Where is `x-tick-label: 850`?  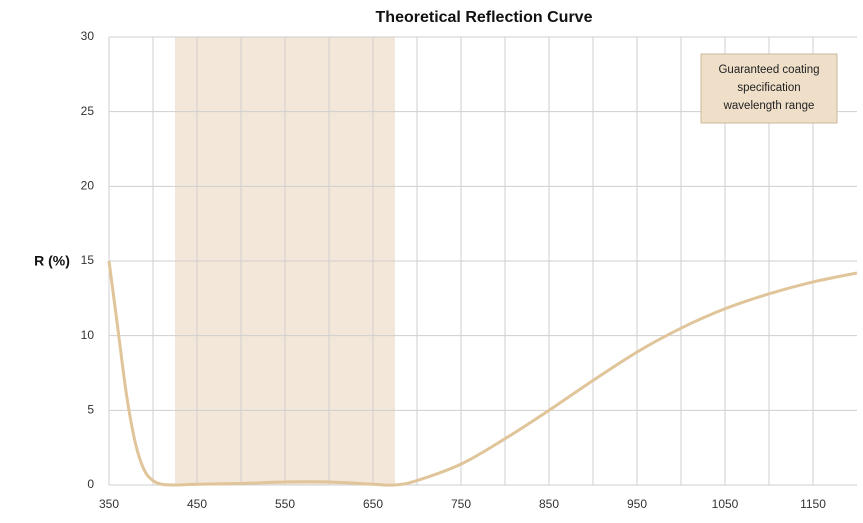
x-tick-label: 850 is located at coordinates (549, 504).